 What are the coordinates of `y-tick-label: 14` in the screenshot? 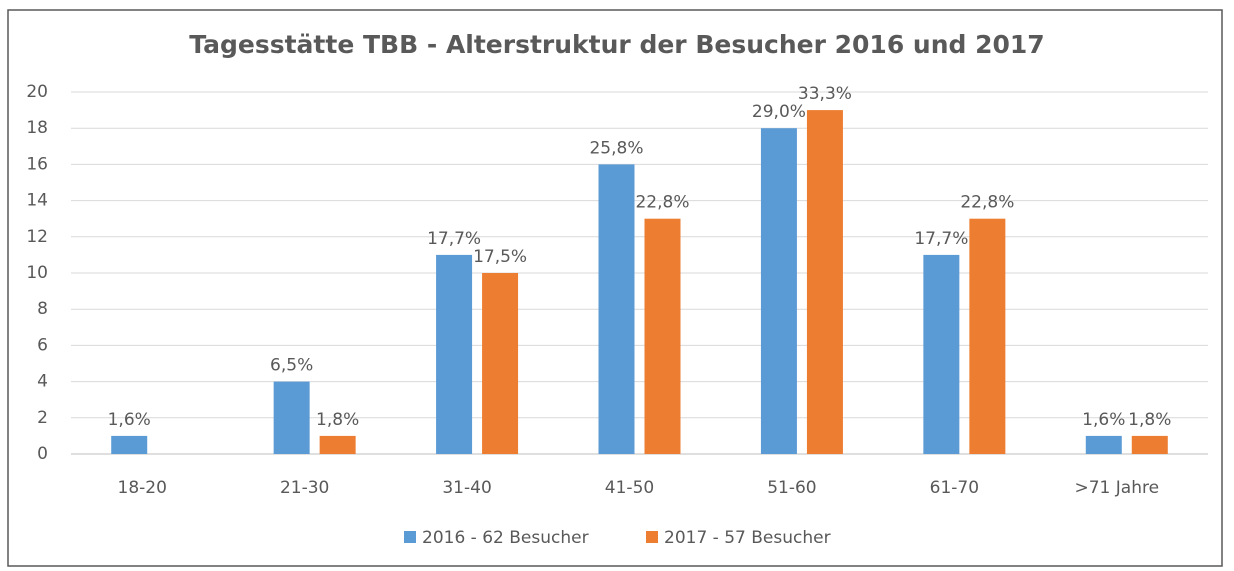 It's located at (37, 201).